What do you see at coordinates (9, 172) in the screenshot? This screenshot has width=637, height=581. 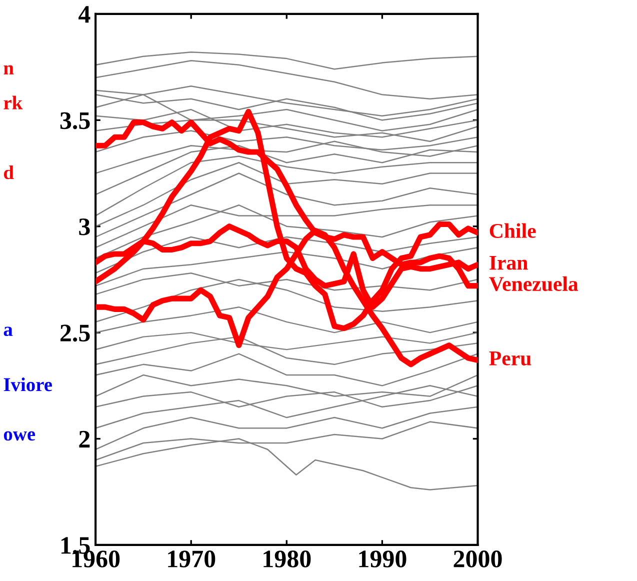 I see `text: d` at bounding box center [9, 172].